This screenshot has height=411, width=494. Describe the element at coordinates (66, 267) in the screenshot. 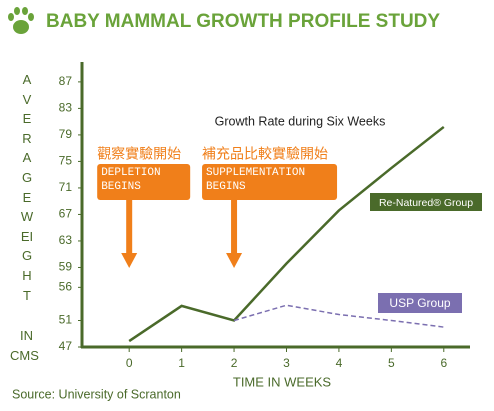

I see `y-tick-label: 59` at that location.